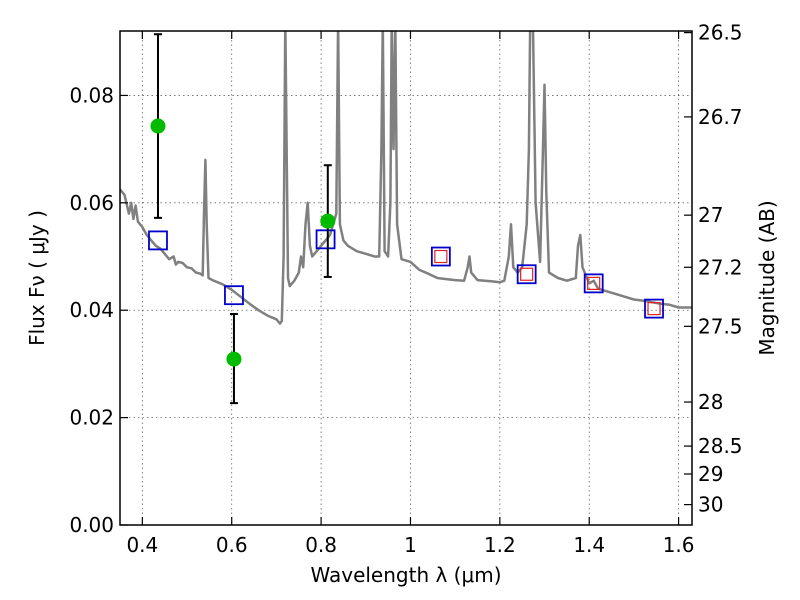 The width and height of the screenshot is (800, 600). I want to click on right-tick-label: 28.5, so click(720, 446).